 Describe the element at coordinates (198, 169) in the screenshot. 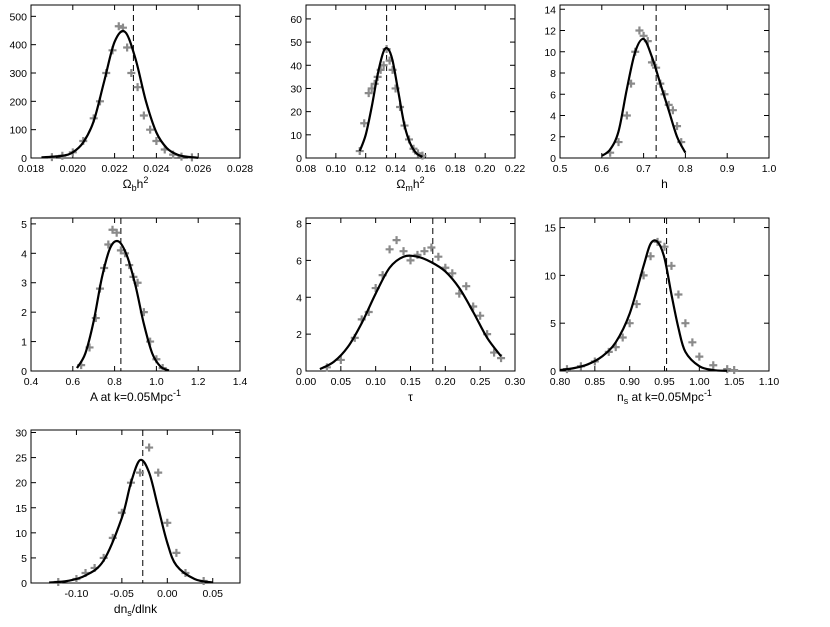

I see `x-tick-label: 0.026` at that location.